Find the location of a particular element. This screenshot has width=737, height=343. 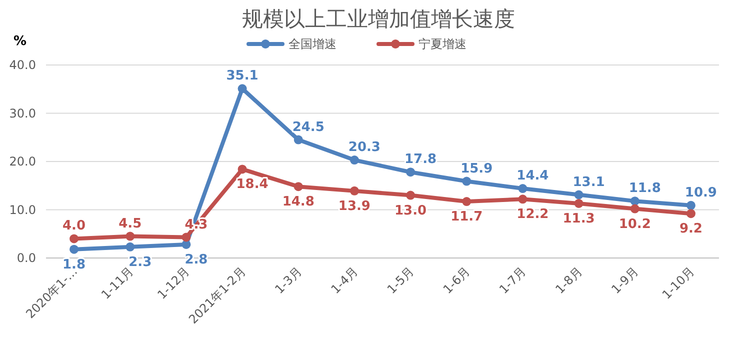

data-label: 12.2 is located at coordinates (532, 214).